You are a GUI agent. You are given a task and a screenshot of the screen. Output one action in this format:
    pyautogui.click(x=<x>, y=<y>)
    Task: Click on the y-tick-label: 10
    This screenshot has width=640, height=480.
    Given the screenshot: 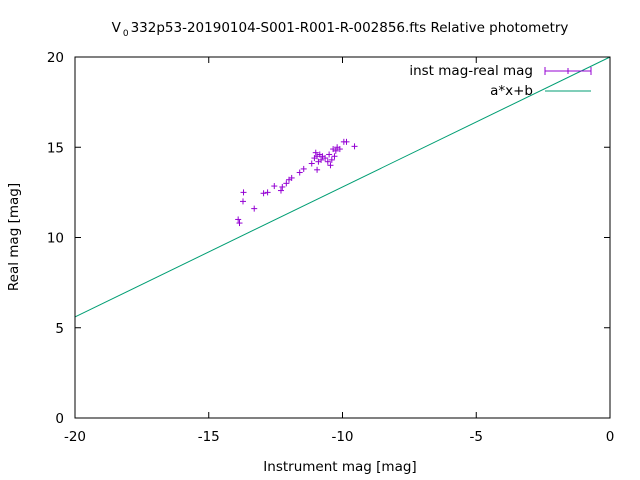 What is the action you would take?
    pyautogui.click(x=55, y=239)
    